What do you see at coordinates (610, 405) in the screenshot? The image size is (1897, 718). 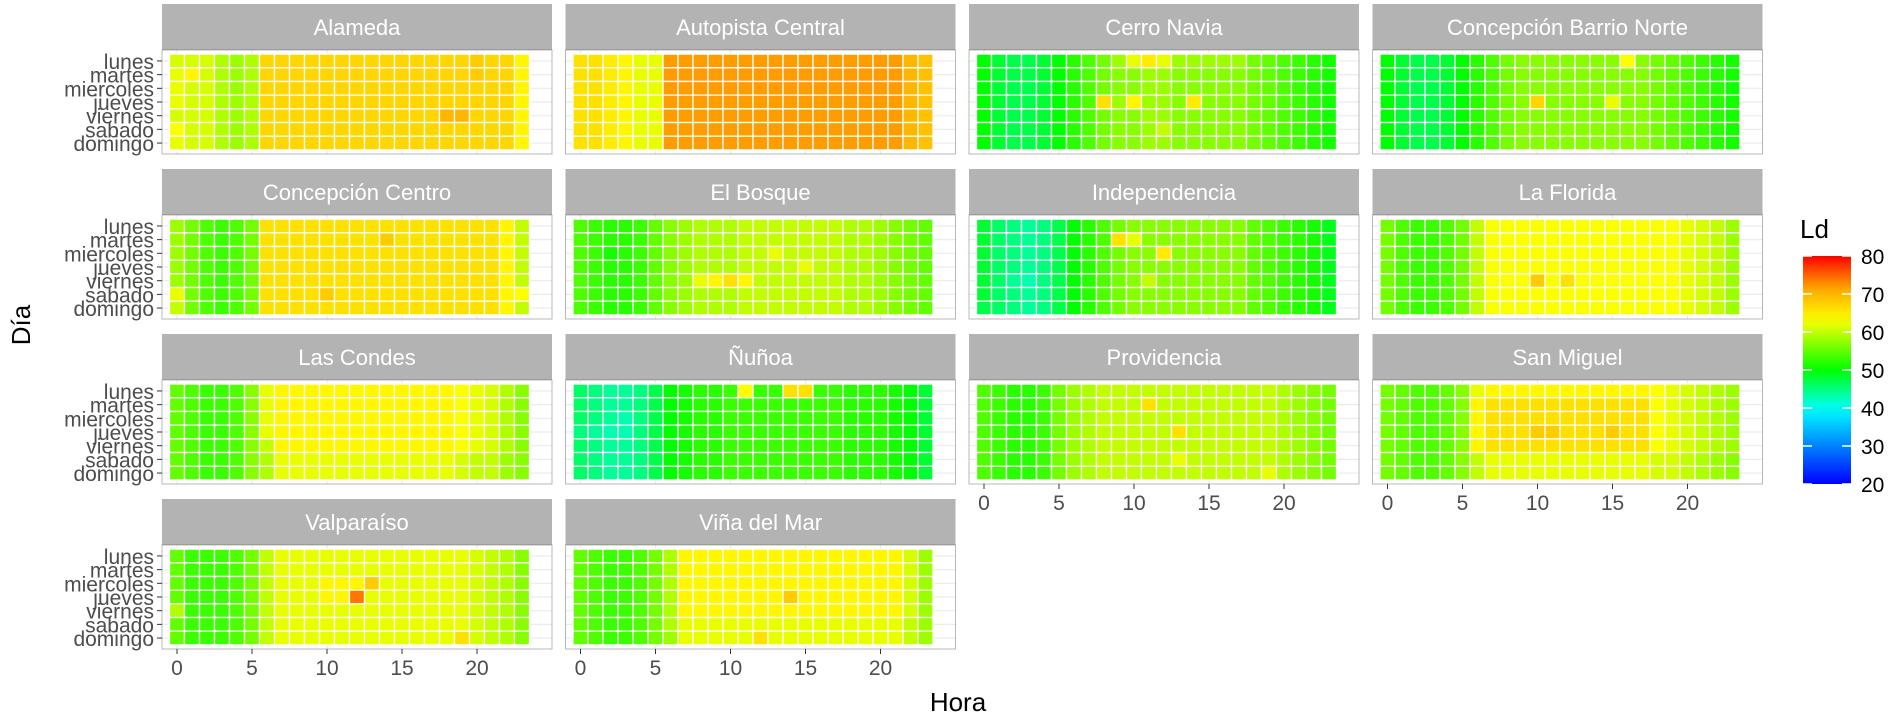 I see `heatmap-cell: 44` at bounding box center [610, 405].